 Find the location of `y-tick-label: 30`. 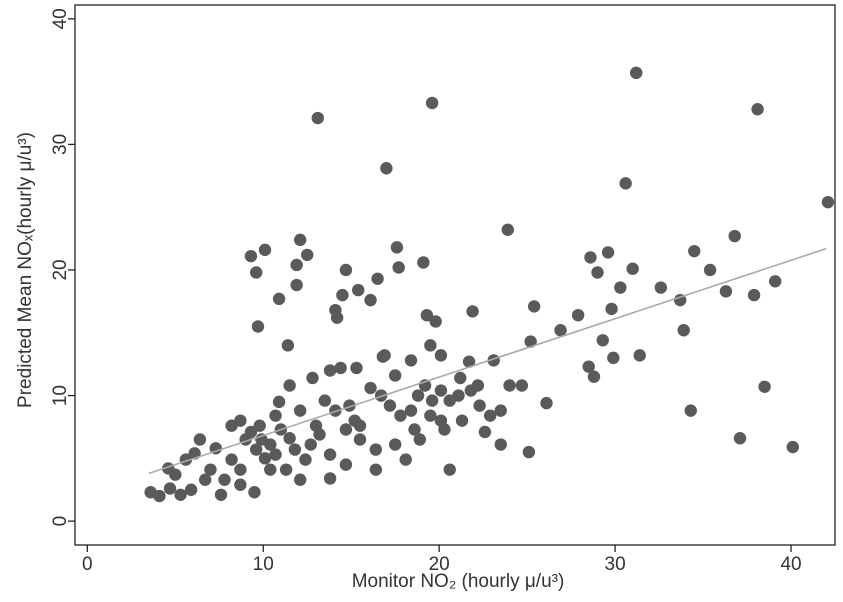

y-tick-label: 30 is located at coordinates (60, 144).